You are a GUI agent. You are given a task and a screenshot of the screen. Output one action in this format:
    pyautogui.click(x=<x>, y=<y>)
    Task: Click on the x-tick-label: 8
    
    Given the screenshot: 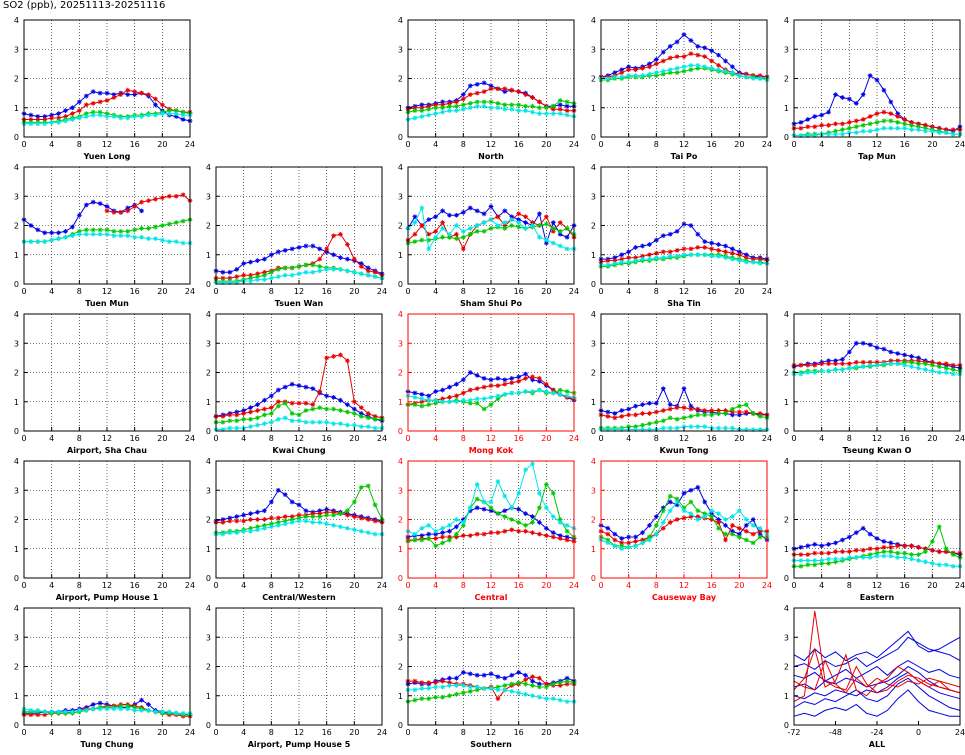 What is the action you would take?
    pyautogui.click(x=79, y=144)
    